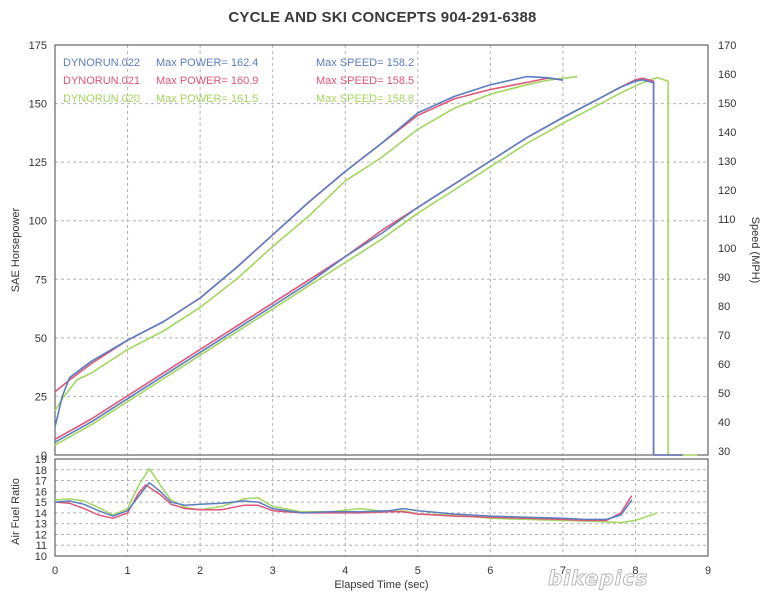  Describe the element at coordinates (365, 81) in the screenshot. I see `legend-max-speed: Max SPEED= 158.5` at that location.